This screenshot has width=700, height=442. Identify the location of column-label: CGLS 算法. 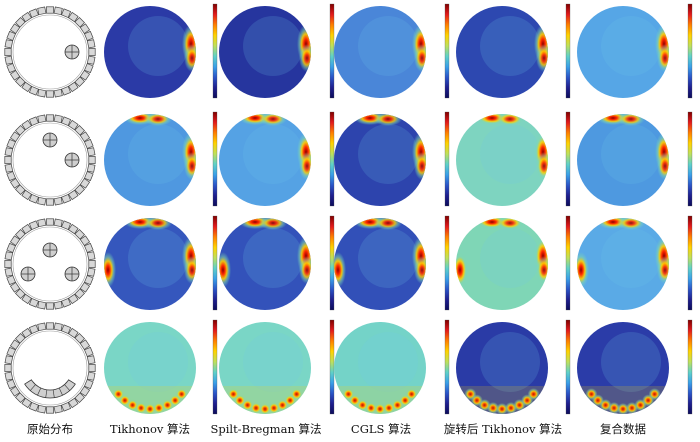
(381, 429).